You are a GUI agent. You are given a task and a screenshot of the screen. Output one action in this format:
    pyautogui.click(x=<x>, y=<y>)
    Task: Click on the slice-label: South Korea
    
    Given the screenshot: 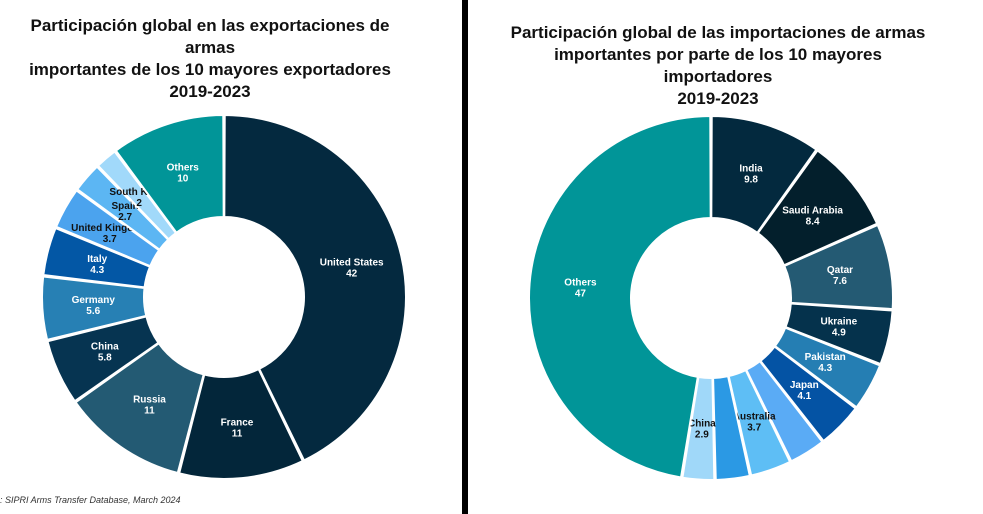 What is the action you would take?
    pyautogui.click(x=139, y=192)
    